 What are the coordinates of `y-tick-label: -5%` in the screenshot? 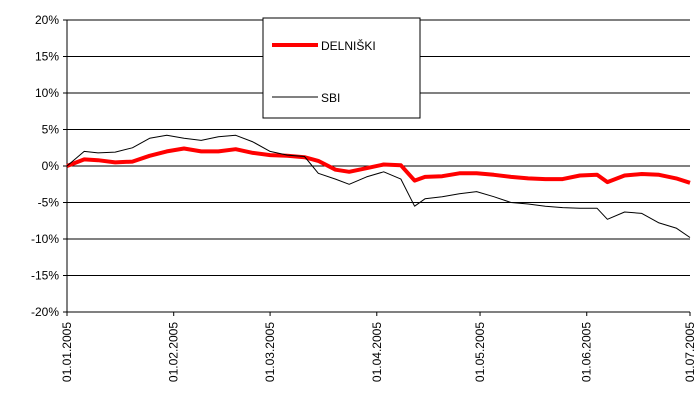 It's located at (49, 203).